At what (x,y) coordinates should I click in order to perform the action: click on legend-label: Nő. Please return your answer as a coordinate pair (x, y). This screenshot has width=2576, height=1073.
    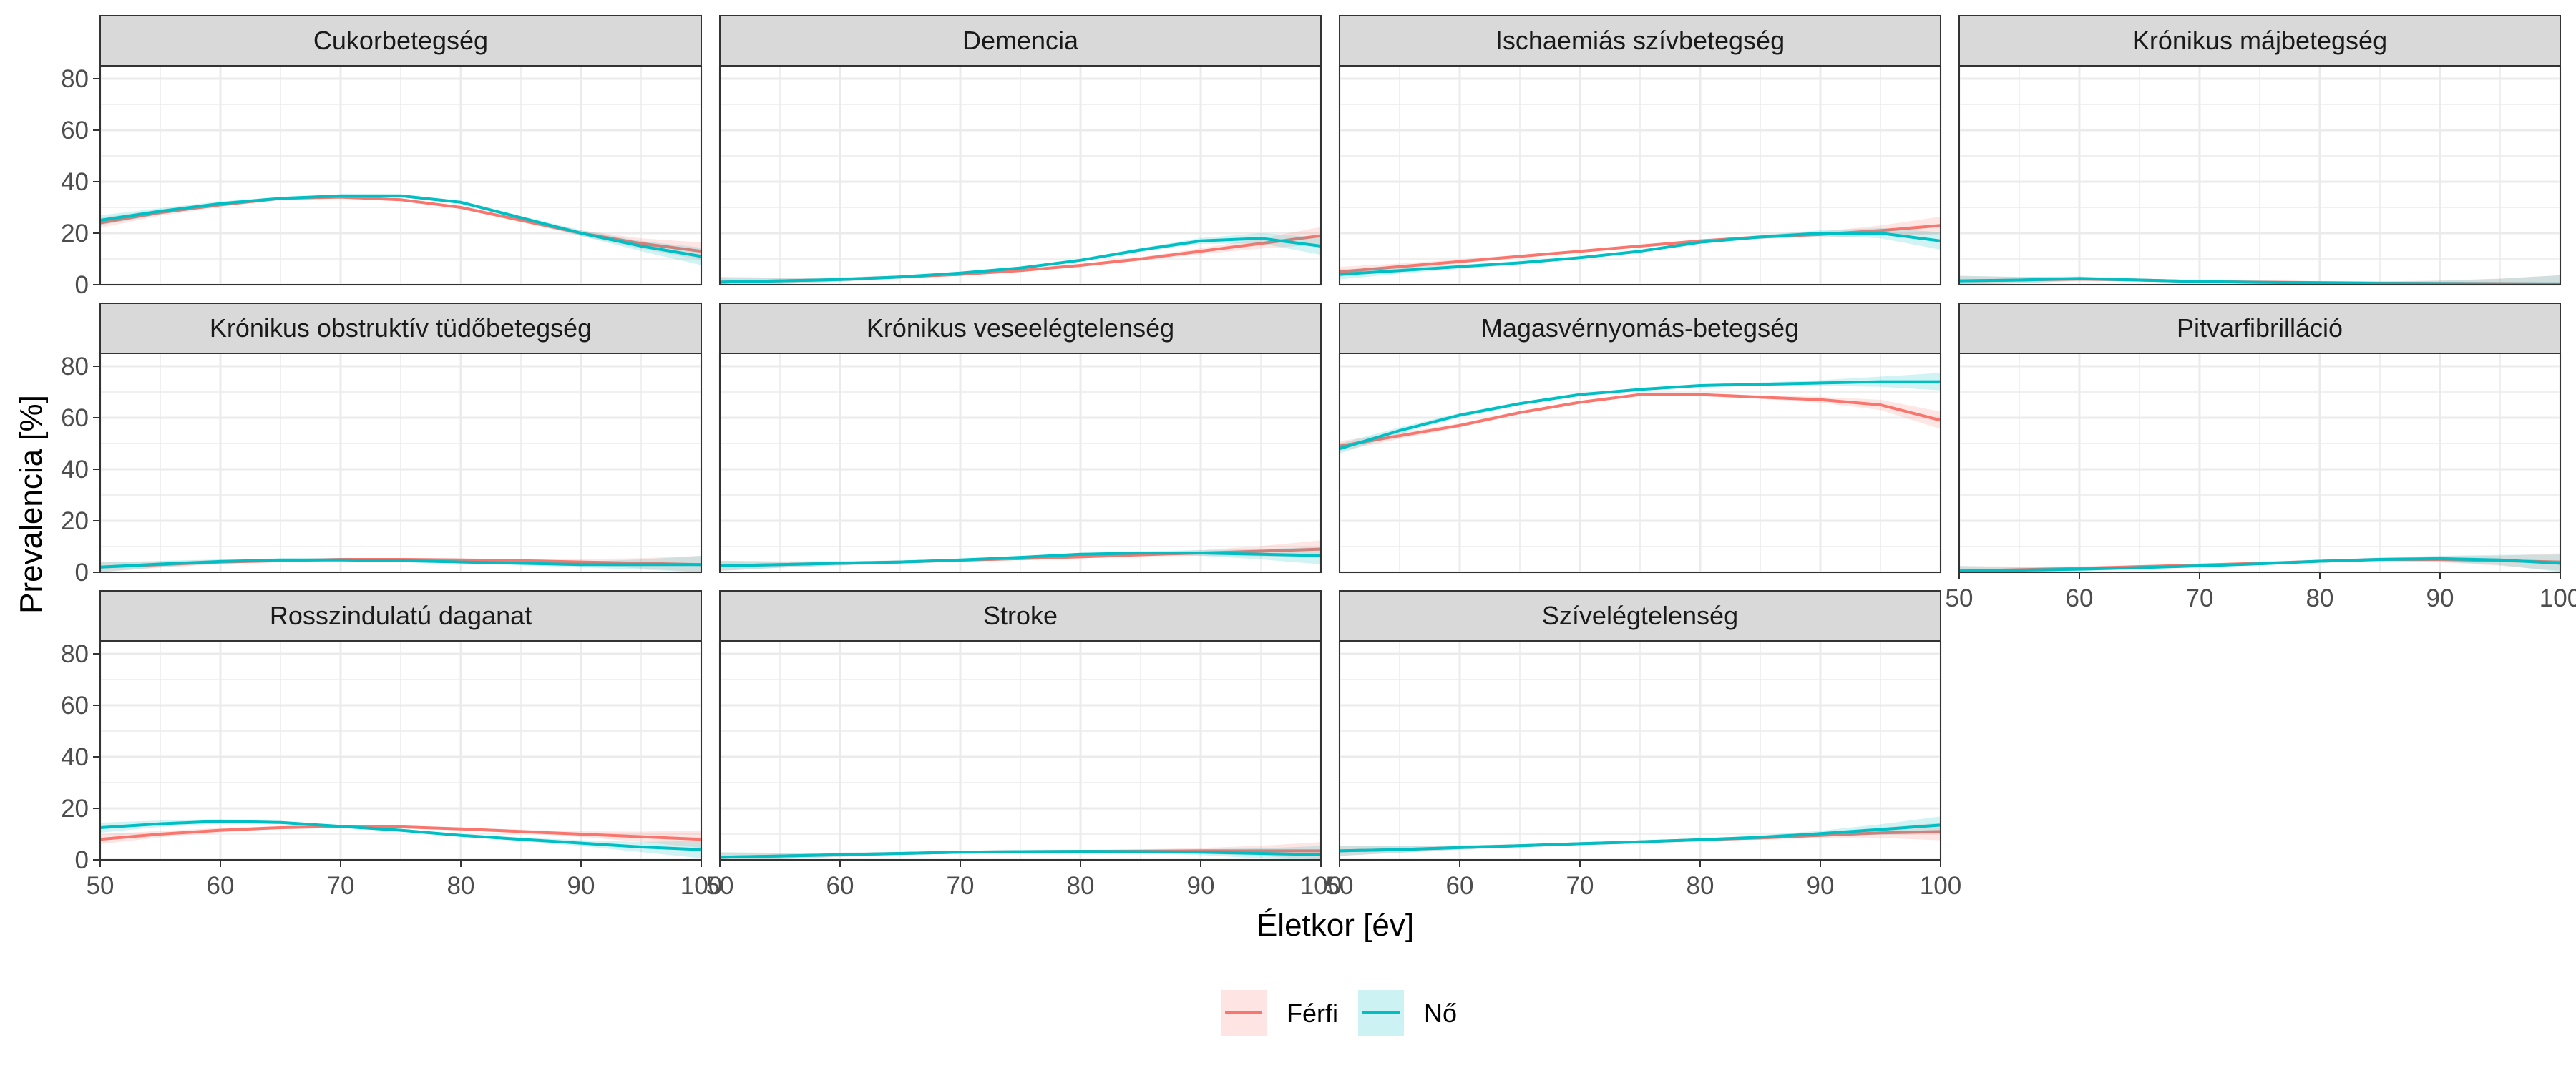
    Looking at the image, I should click on (1440, 1014).